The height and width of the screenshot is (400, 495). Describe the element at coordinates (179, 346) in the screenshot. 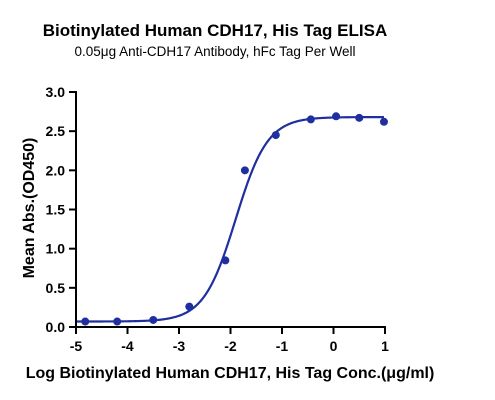

I see `x-tick-label: -3` at that location.